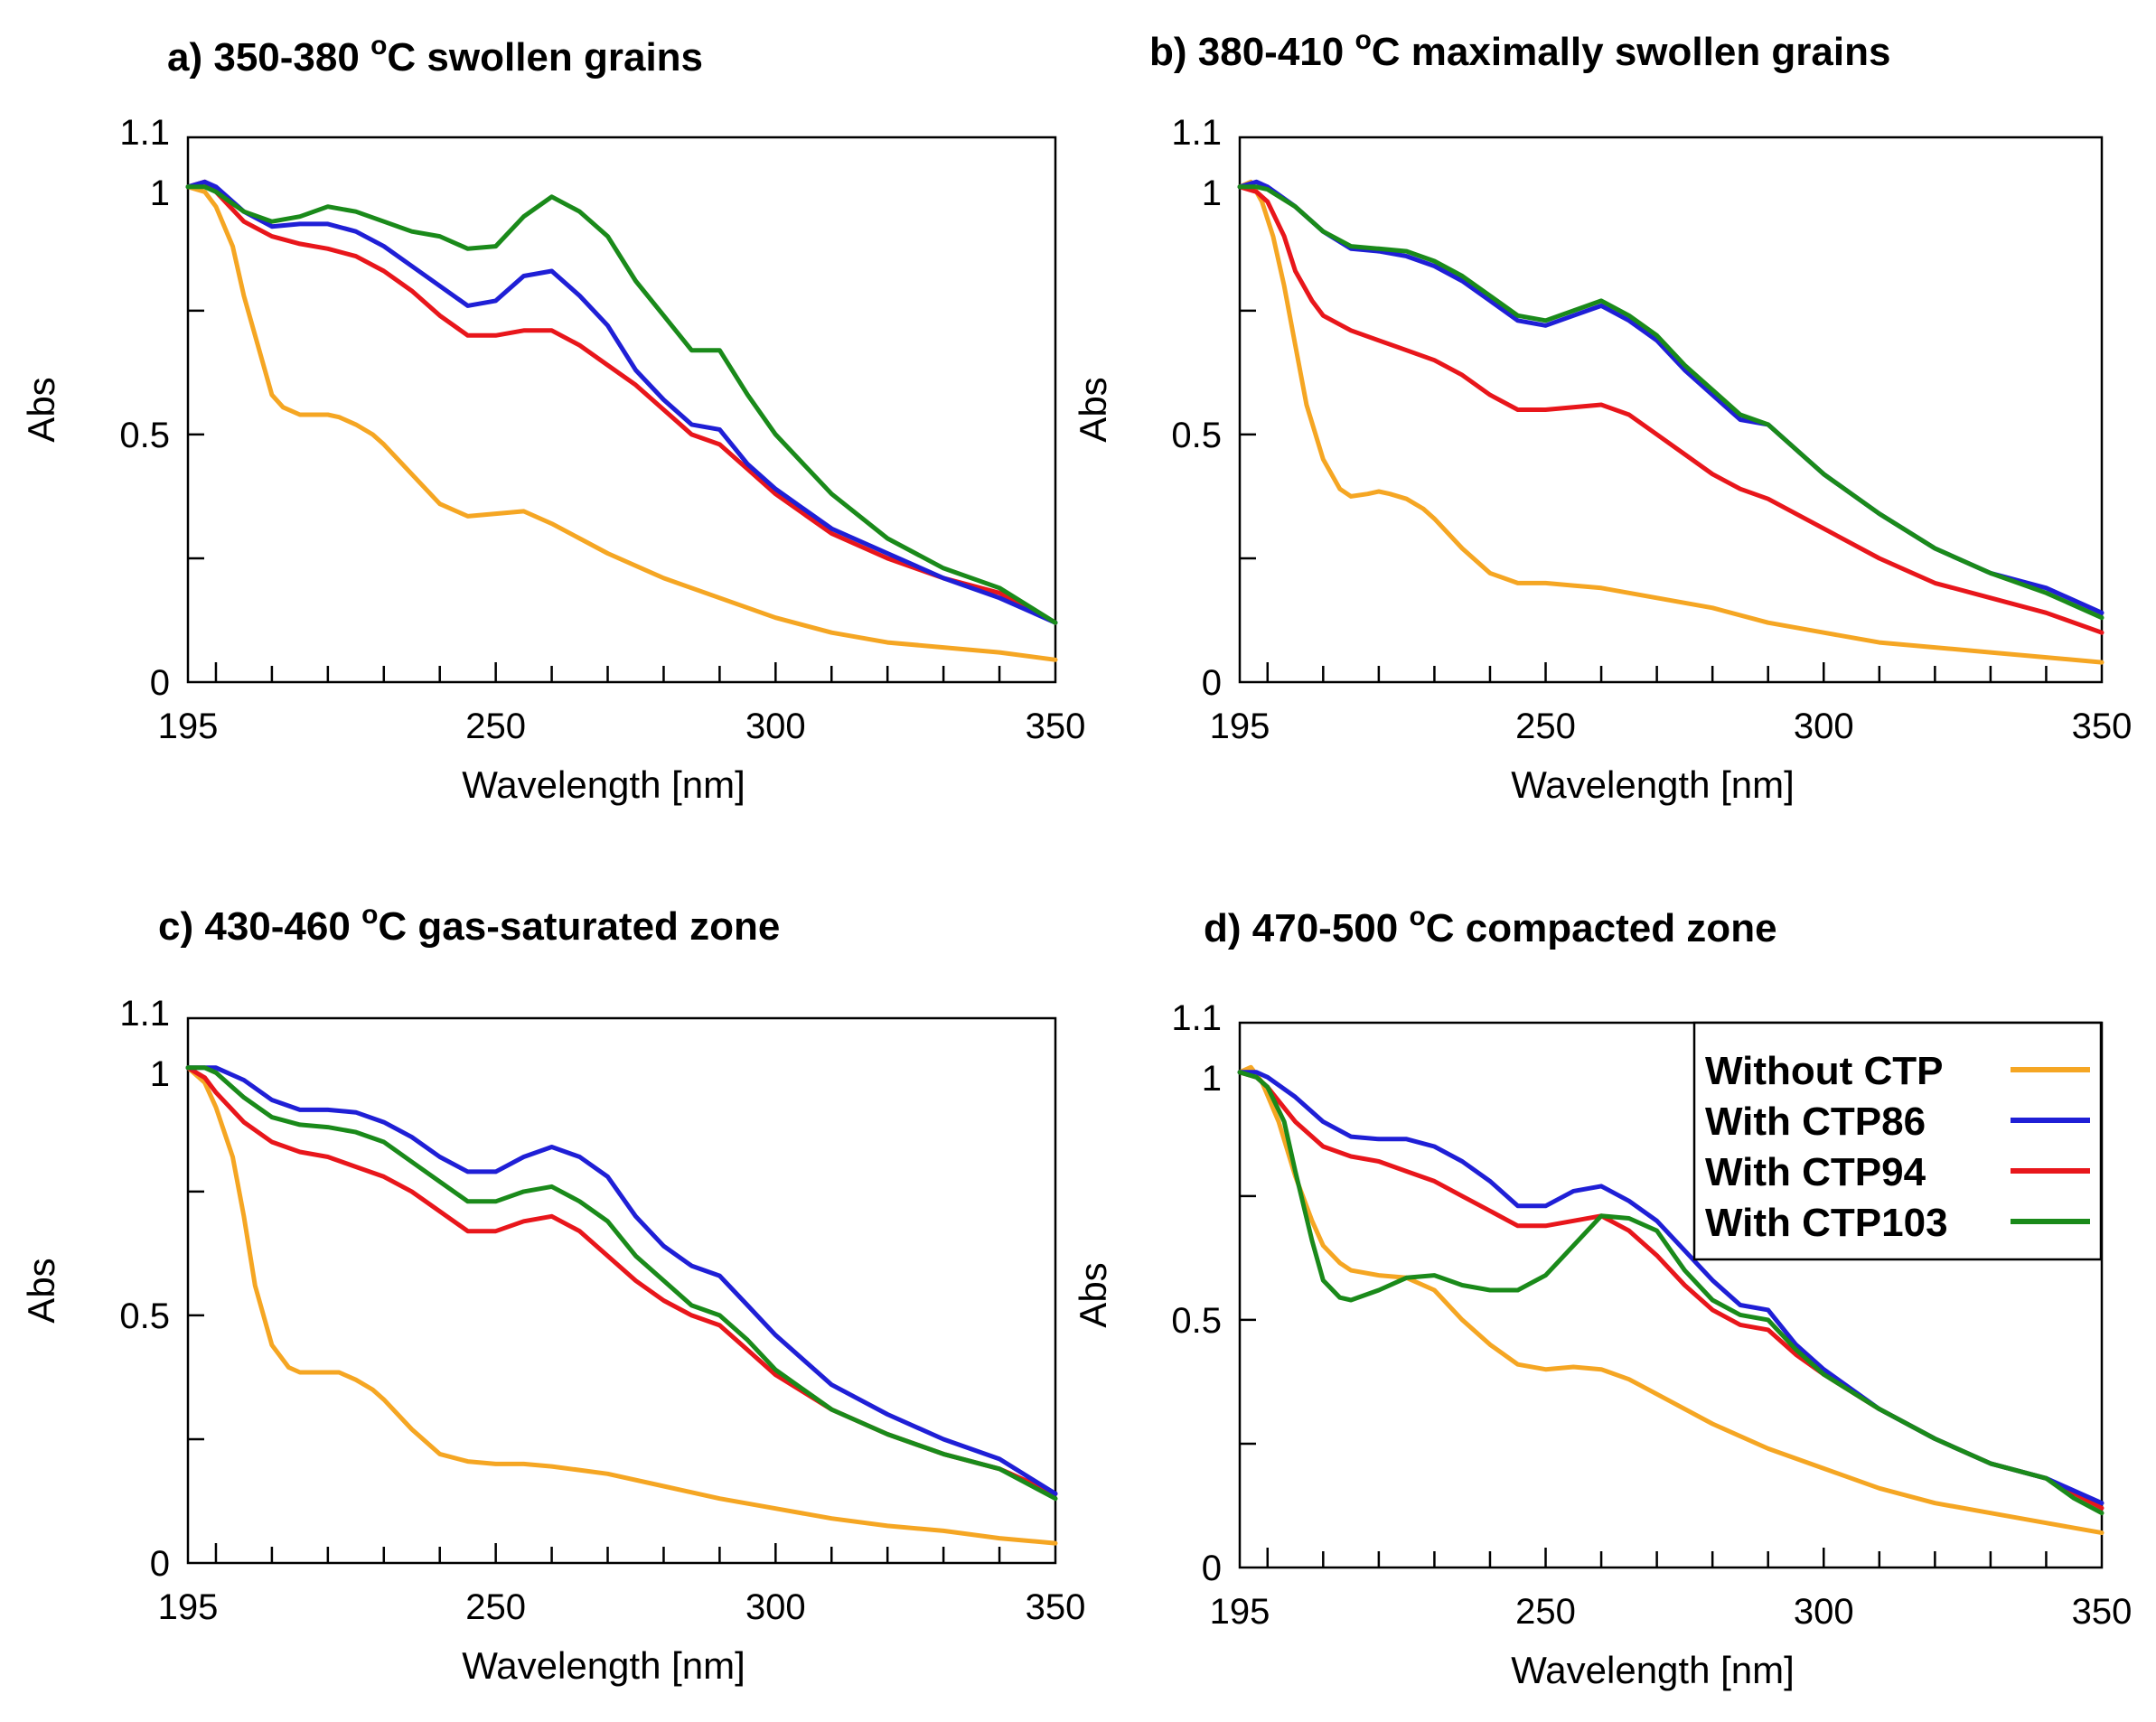 This screenshot has height=1722, width=2156. What do you see at coordinates (1306, 928) in the screenshot?
I see `title-text: d) 470-500` at bounding box center [1306, 928].